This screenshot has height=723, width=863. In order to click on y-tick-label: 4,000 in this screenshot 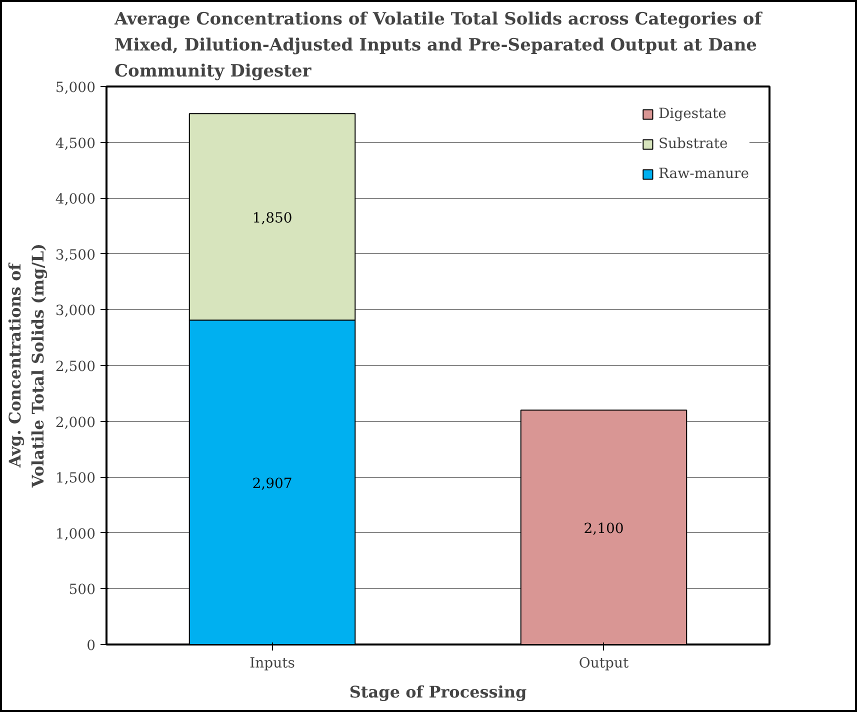, I will do `click(75, 200)`.